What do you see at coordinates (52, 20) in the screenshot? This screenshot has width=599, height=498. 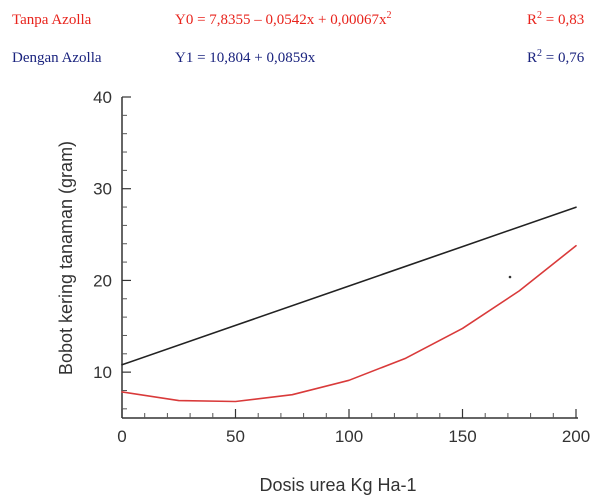 I see `equation-label-tanpa: Tanpa Azolla` at bounding box center [52, 20].